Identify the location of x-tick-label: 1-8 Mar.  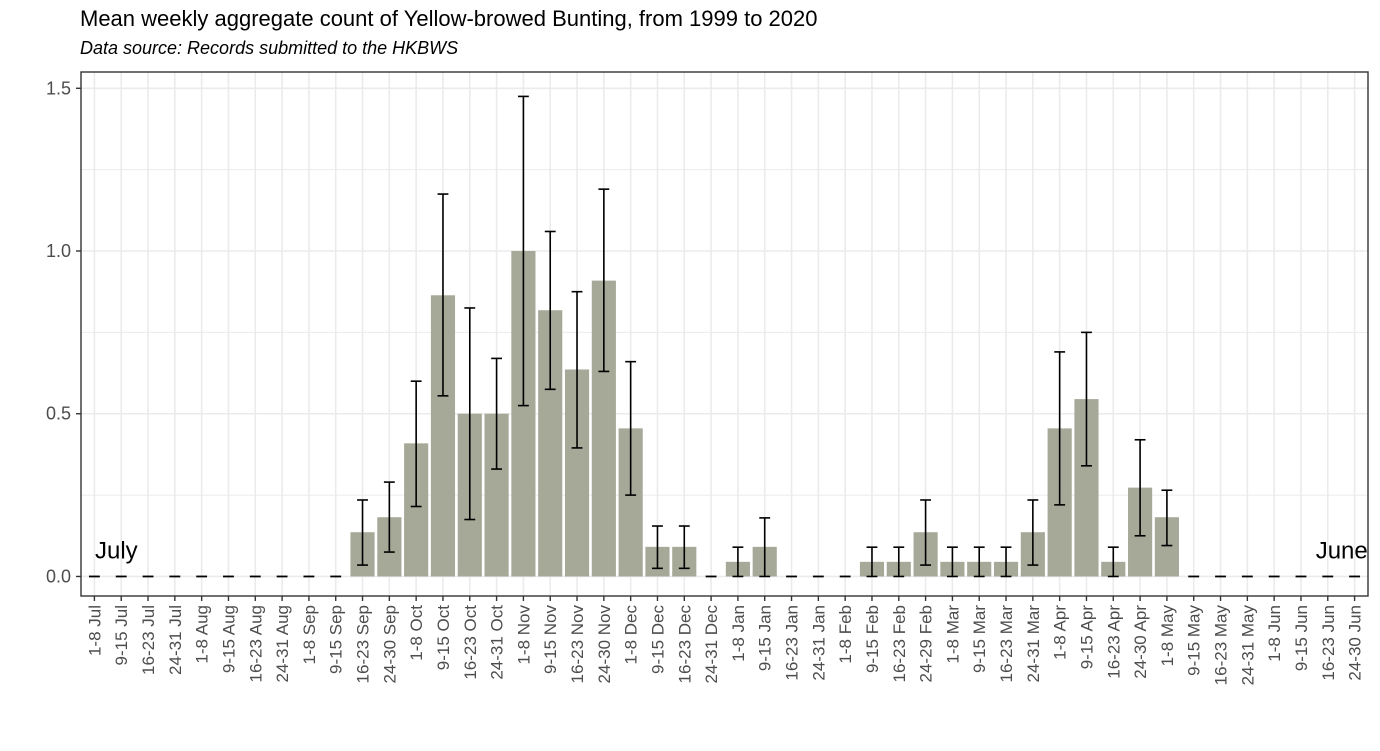
(952, 634).